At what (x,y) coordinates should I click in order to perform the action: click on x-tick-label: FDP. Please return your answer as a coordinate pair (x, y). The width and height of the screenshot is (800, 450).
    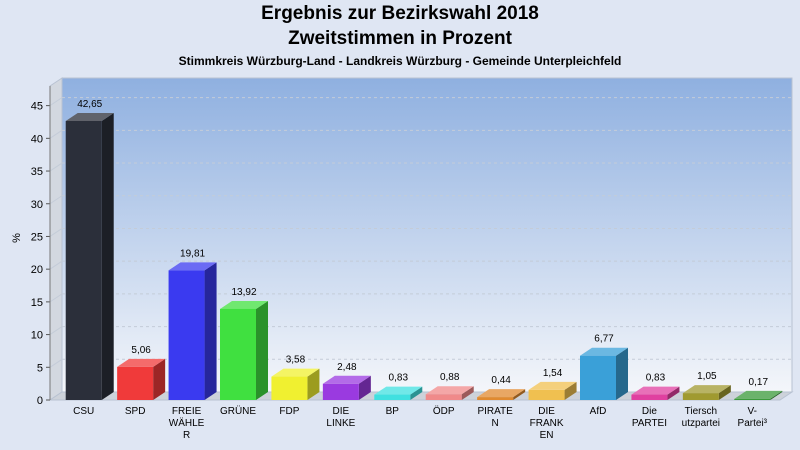
    Looking at the image, I should click on (289, 411).